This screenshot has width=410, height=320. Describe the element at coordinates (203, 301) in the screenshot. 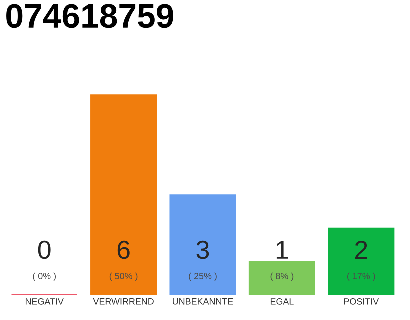

I see `x-tick-label: UNBEKANNTE` at that location.